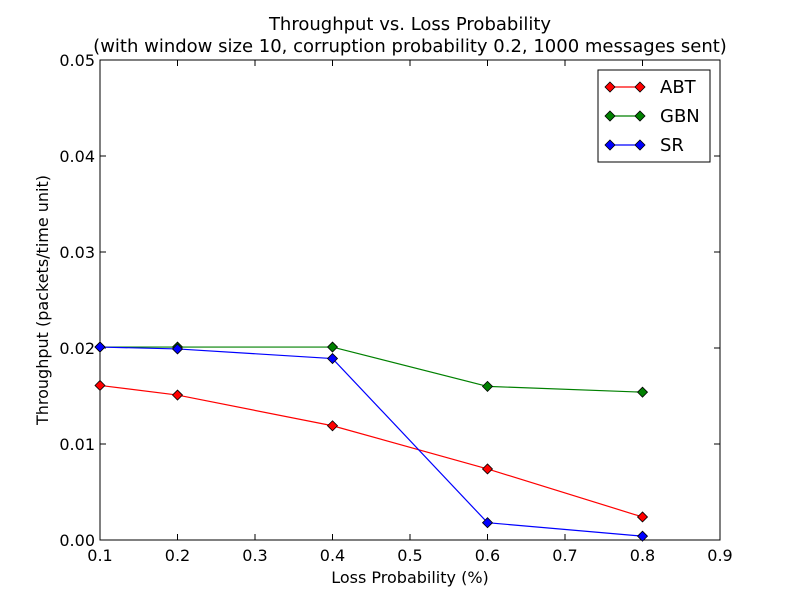 The height and width of the screenshot is (600, 800). I want to click on y-tick-label: 0.01, so click(77, 444).